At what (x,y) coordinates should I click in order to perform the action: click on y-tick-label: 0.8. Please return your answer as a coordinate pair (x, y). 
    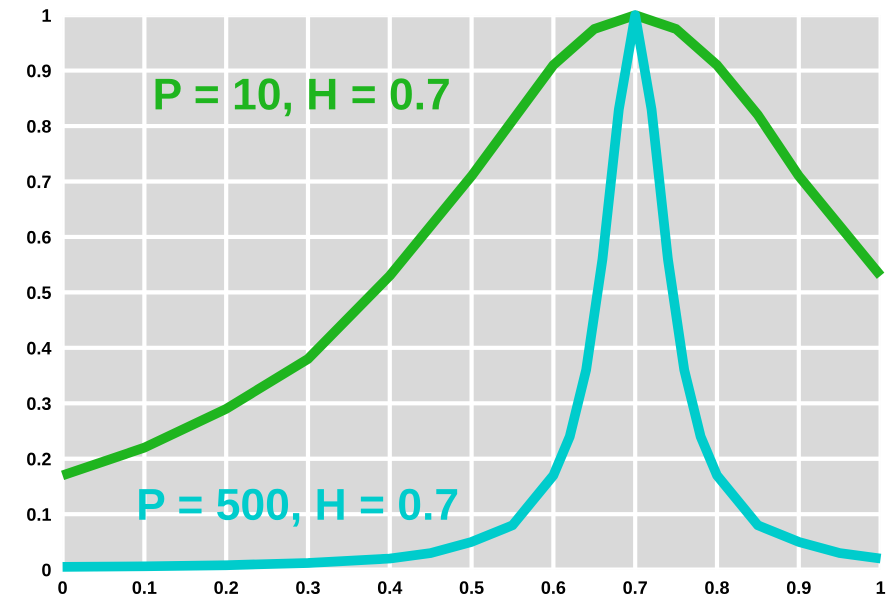
    Looking at the image, I should click on (39, 126).